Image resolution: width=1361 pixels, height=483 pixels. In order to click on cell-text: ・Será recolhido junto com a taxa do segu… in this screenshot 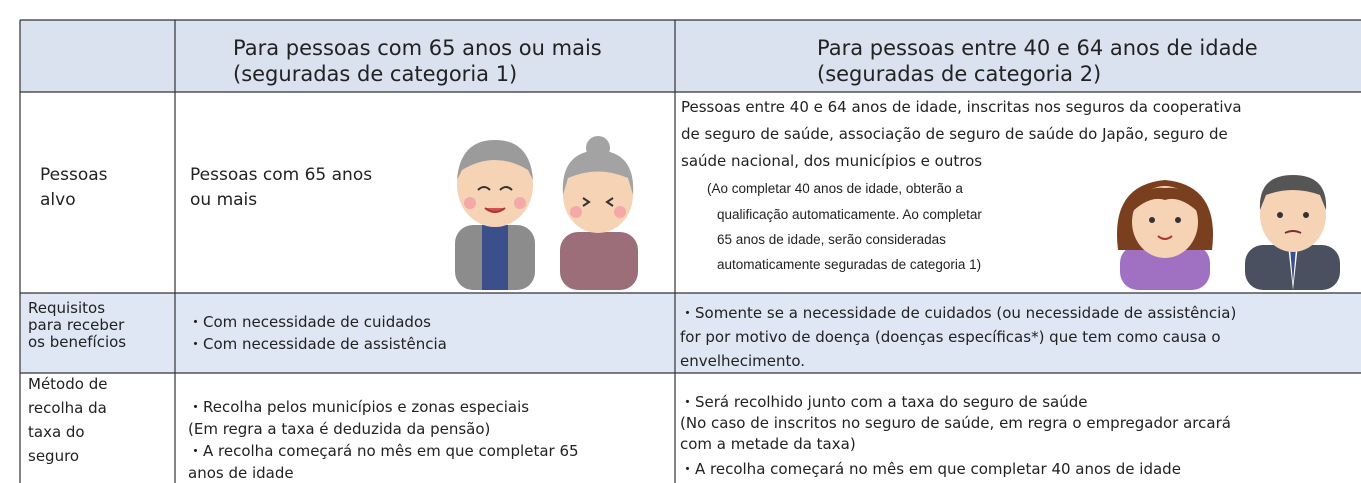, I will do `click(884, 402)`.